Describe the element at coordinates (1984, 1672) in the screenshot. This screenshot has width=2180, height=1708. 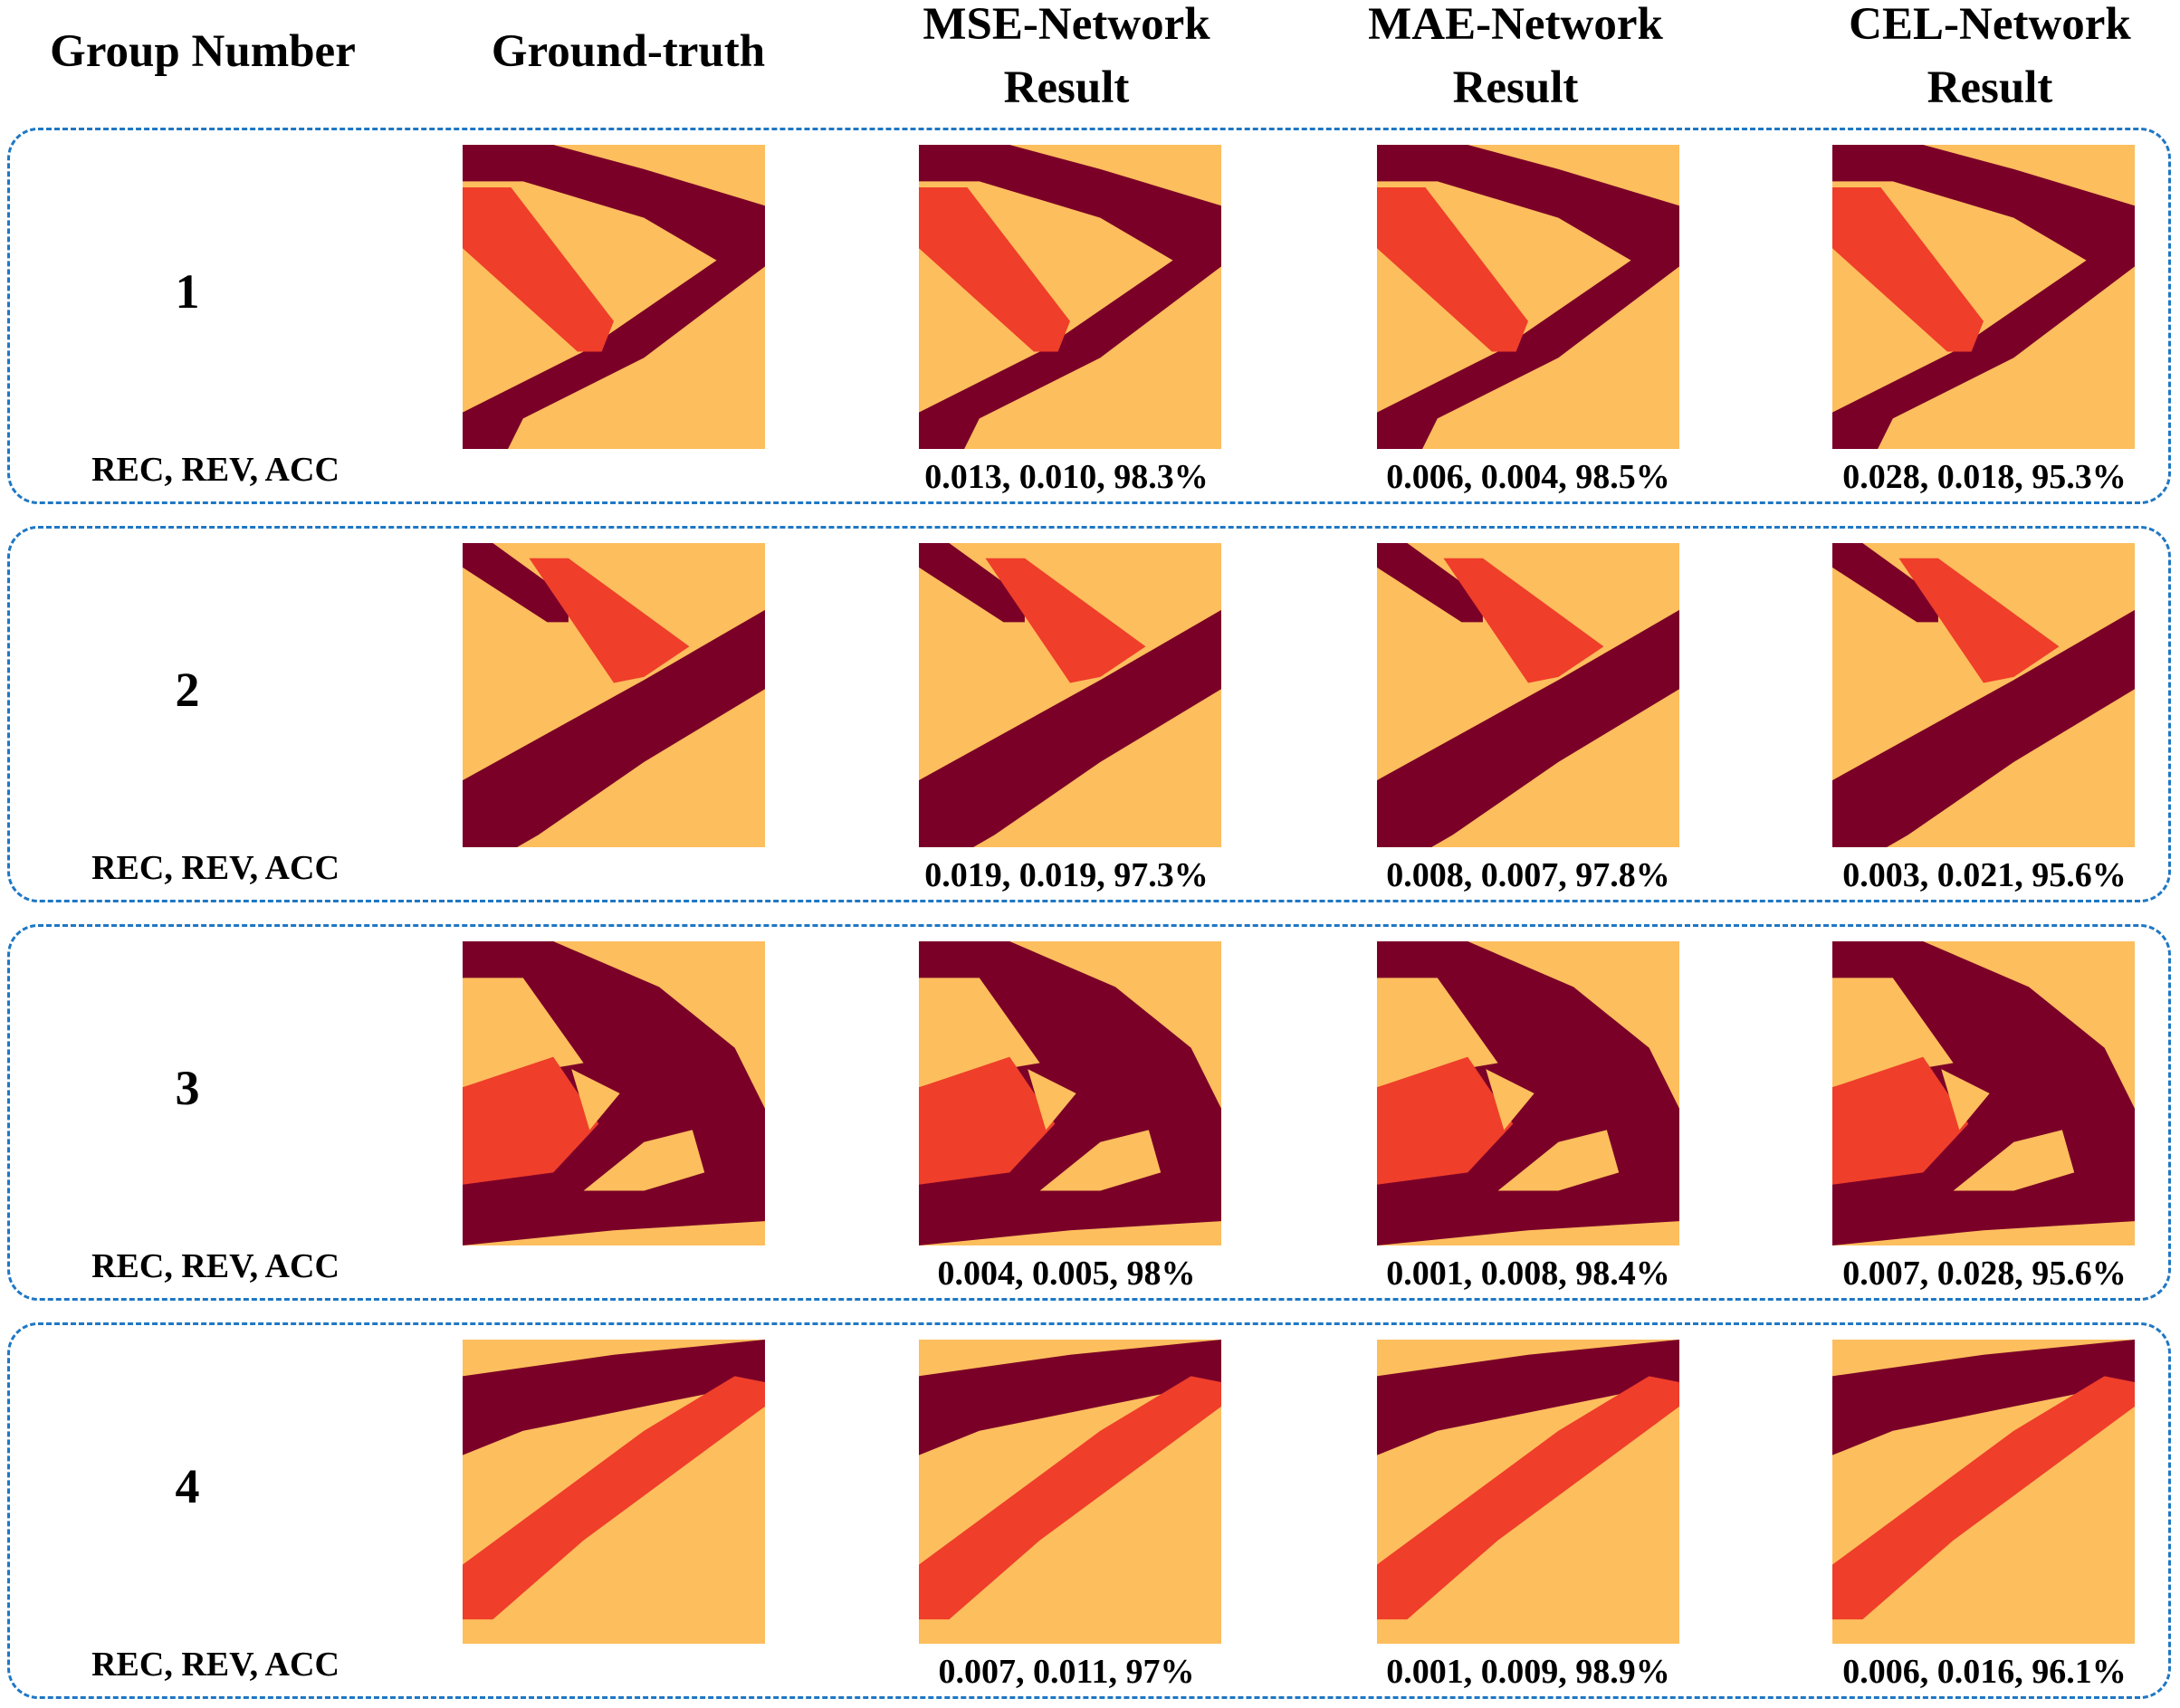
I see `metrics-cel: 0.006, 0.016, 96.1%` at that location.